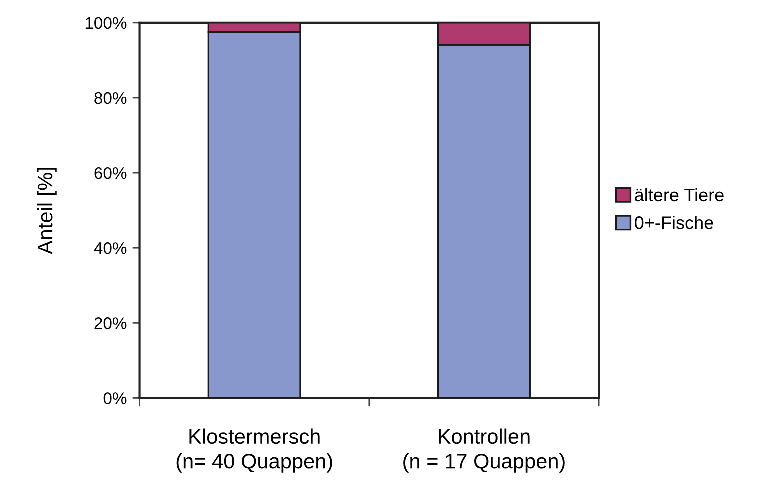 This screenshot has height=488, width=768. What do you see at coordinates (106, 23) in the screenshot?
I see `y-tick-label: 100%` at bounding box center [106, 23].